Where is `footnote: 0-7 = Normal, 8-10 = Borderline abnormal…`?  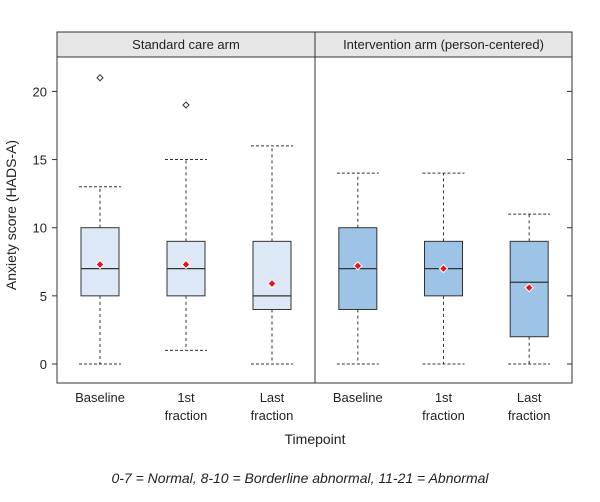 footnote: 0-7 = Normal, 8-10 = Borderline abnormal… is located at coordinates (300, 478).